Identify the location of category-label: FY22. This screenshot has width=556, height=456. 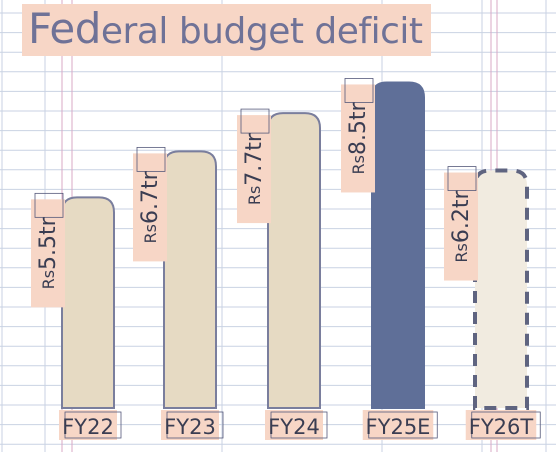
(88, 427).